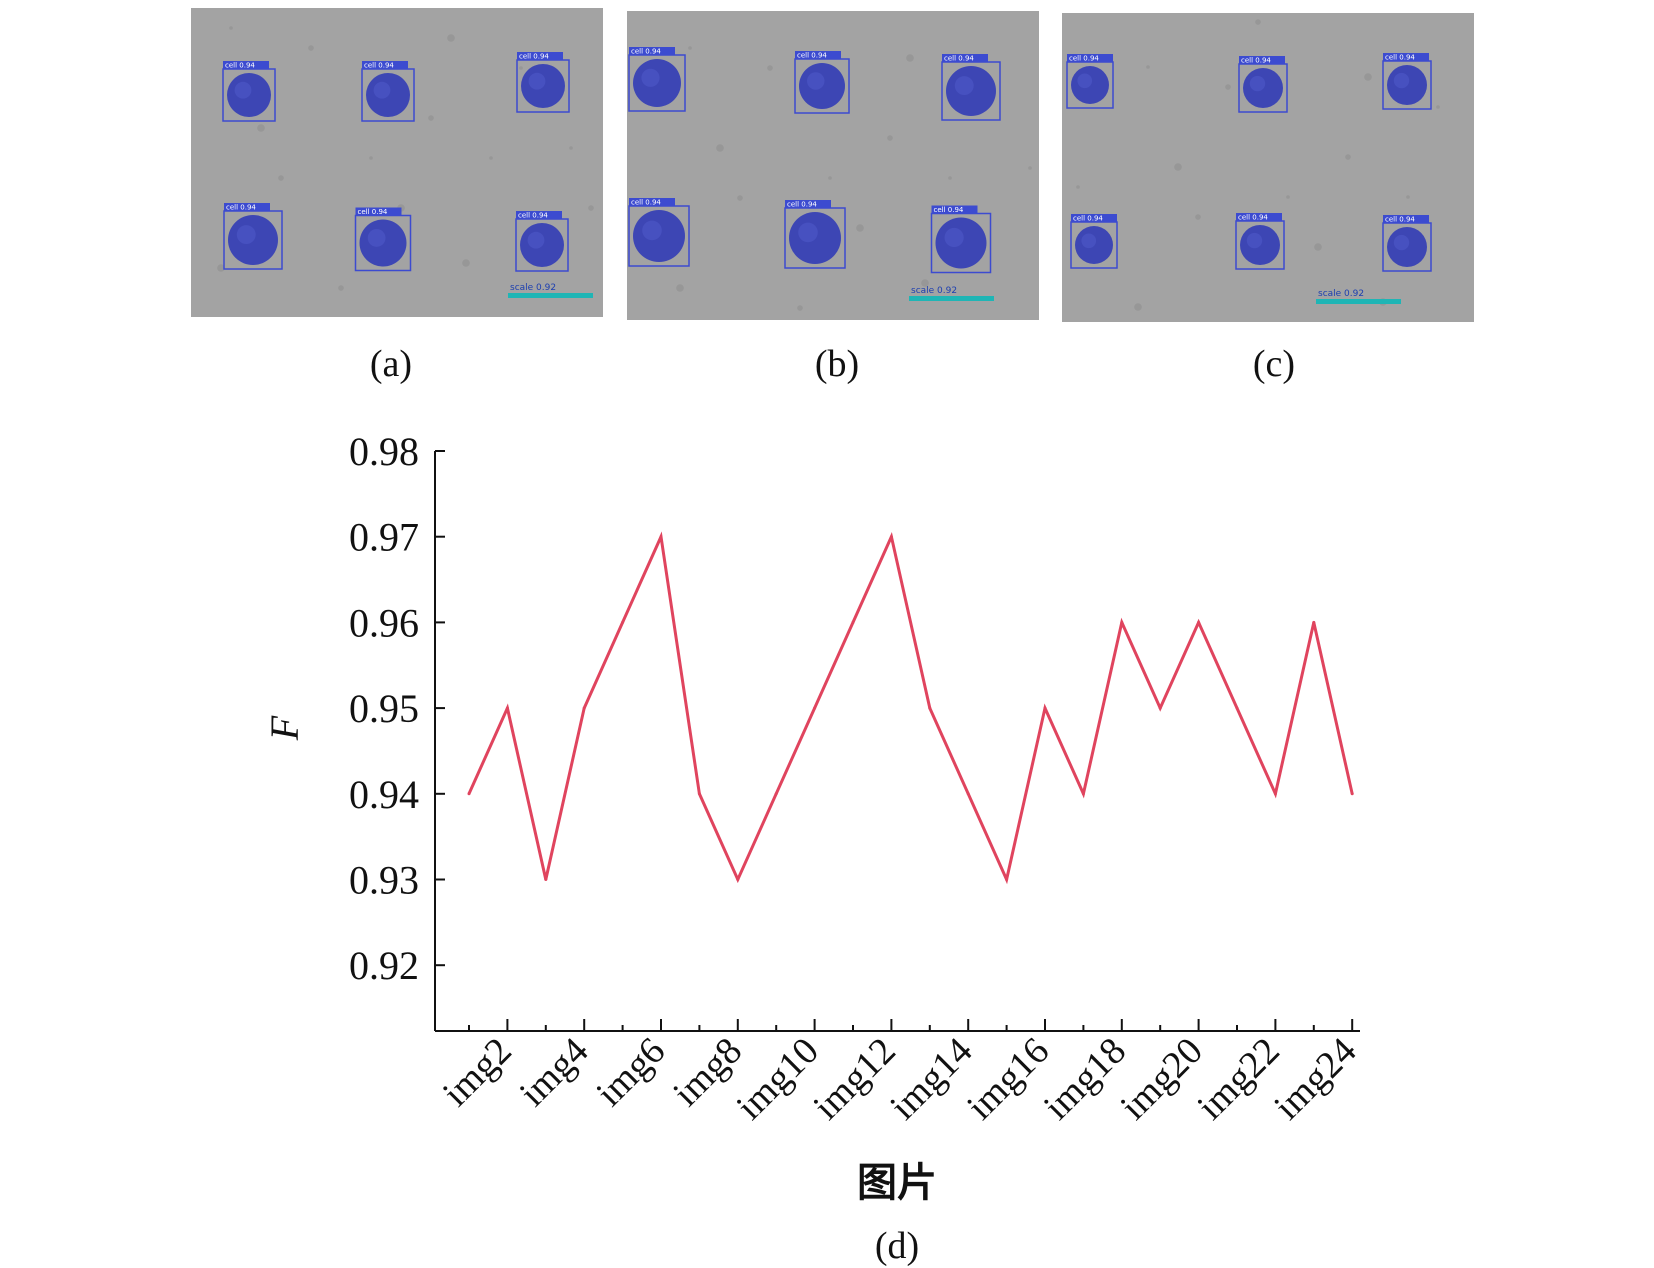 The height and width of the screenshot is (1268, 1654). What do you see at coordinates (384, 451) in the screenshot?
I see `y-tick-label: 0.98` at bounding box center [384, 451].